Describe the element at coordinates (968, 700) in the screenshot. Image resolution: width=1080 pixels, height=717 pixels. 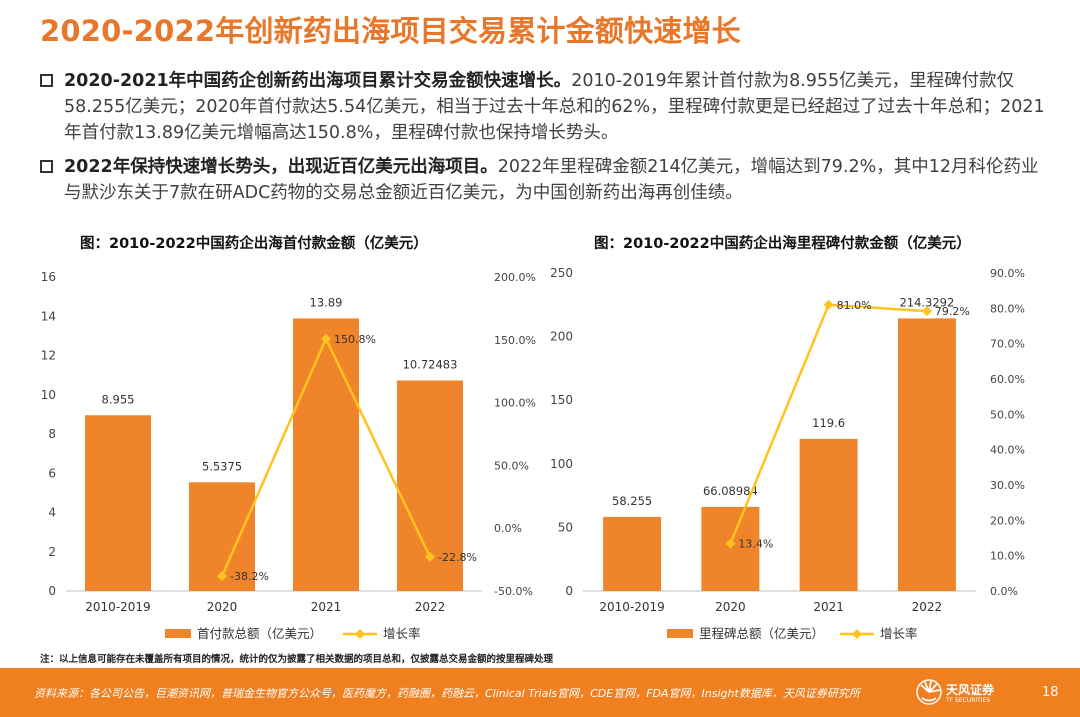
I see `logo-subtext: TF SECURITIES` at that location.